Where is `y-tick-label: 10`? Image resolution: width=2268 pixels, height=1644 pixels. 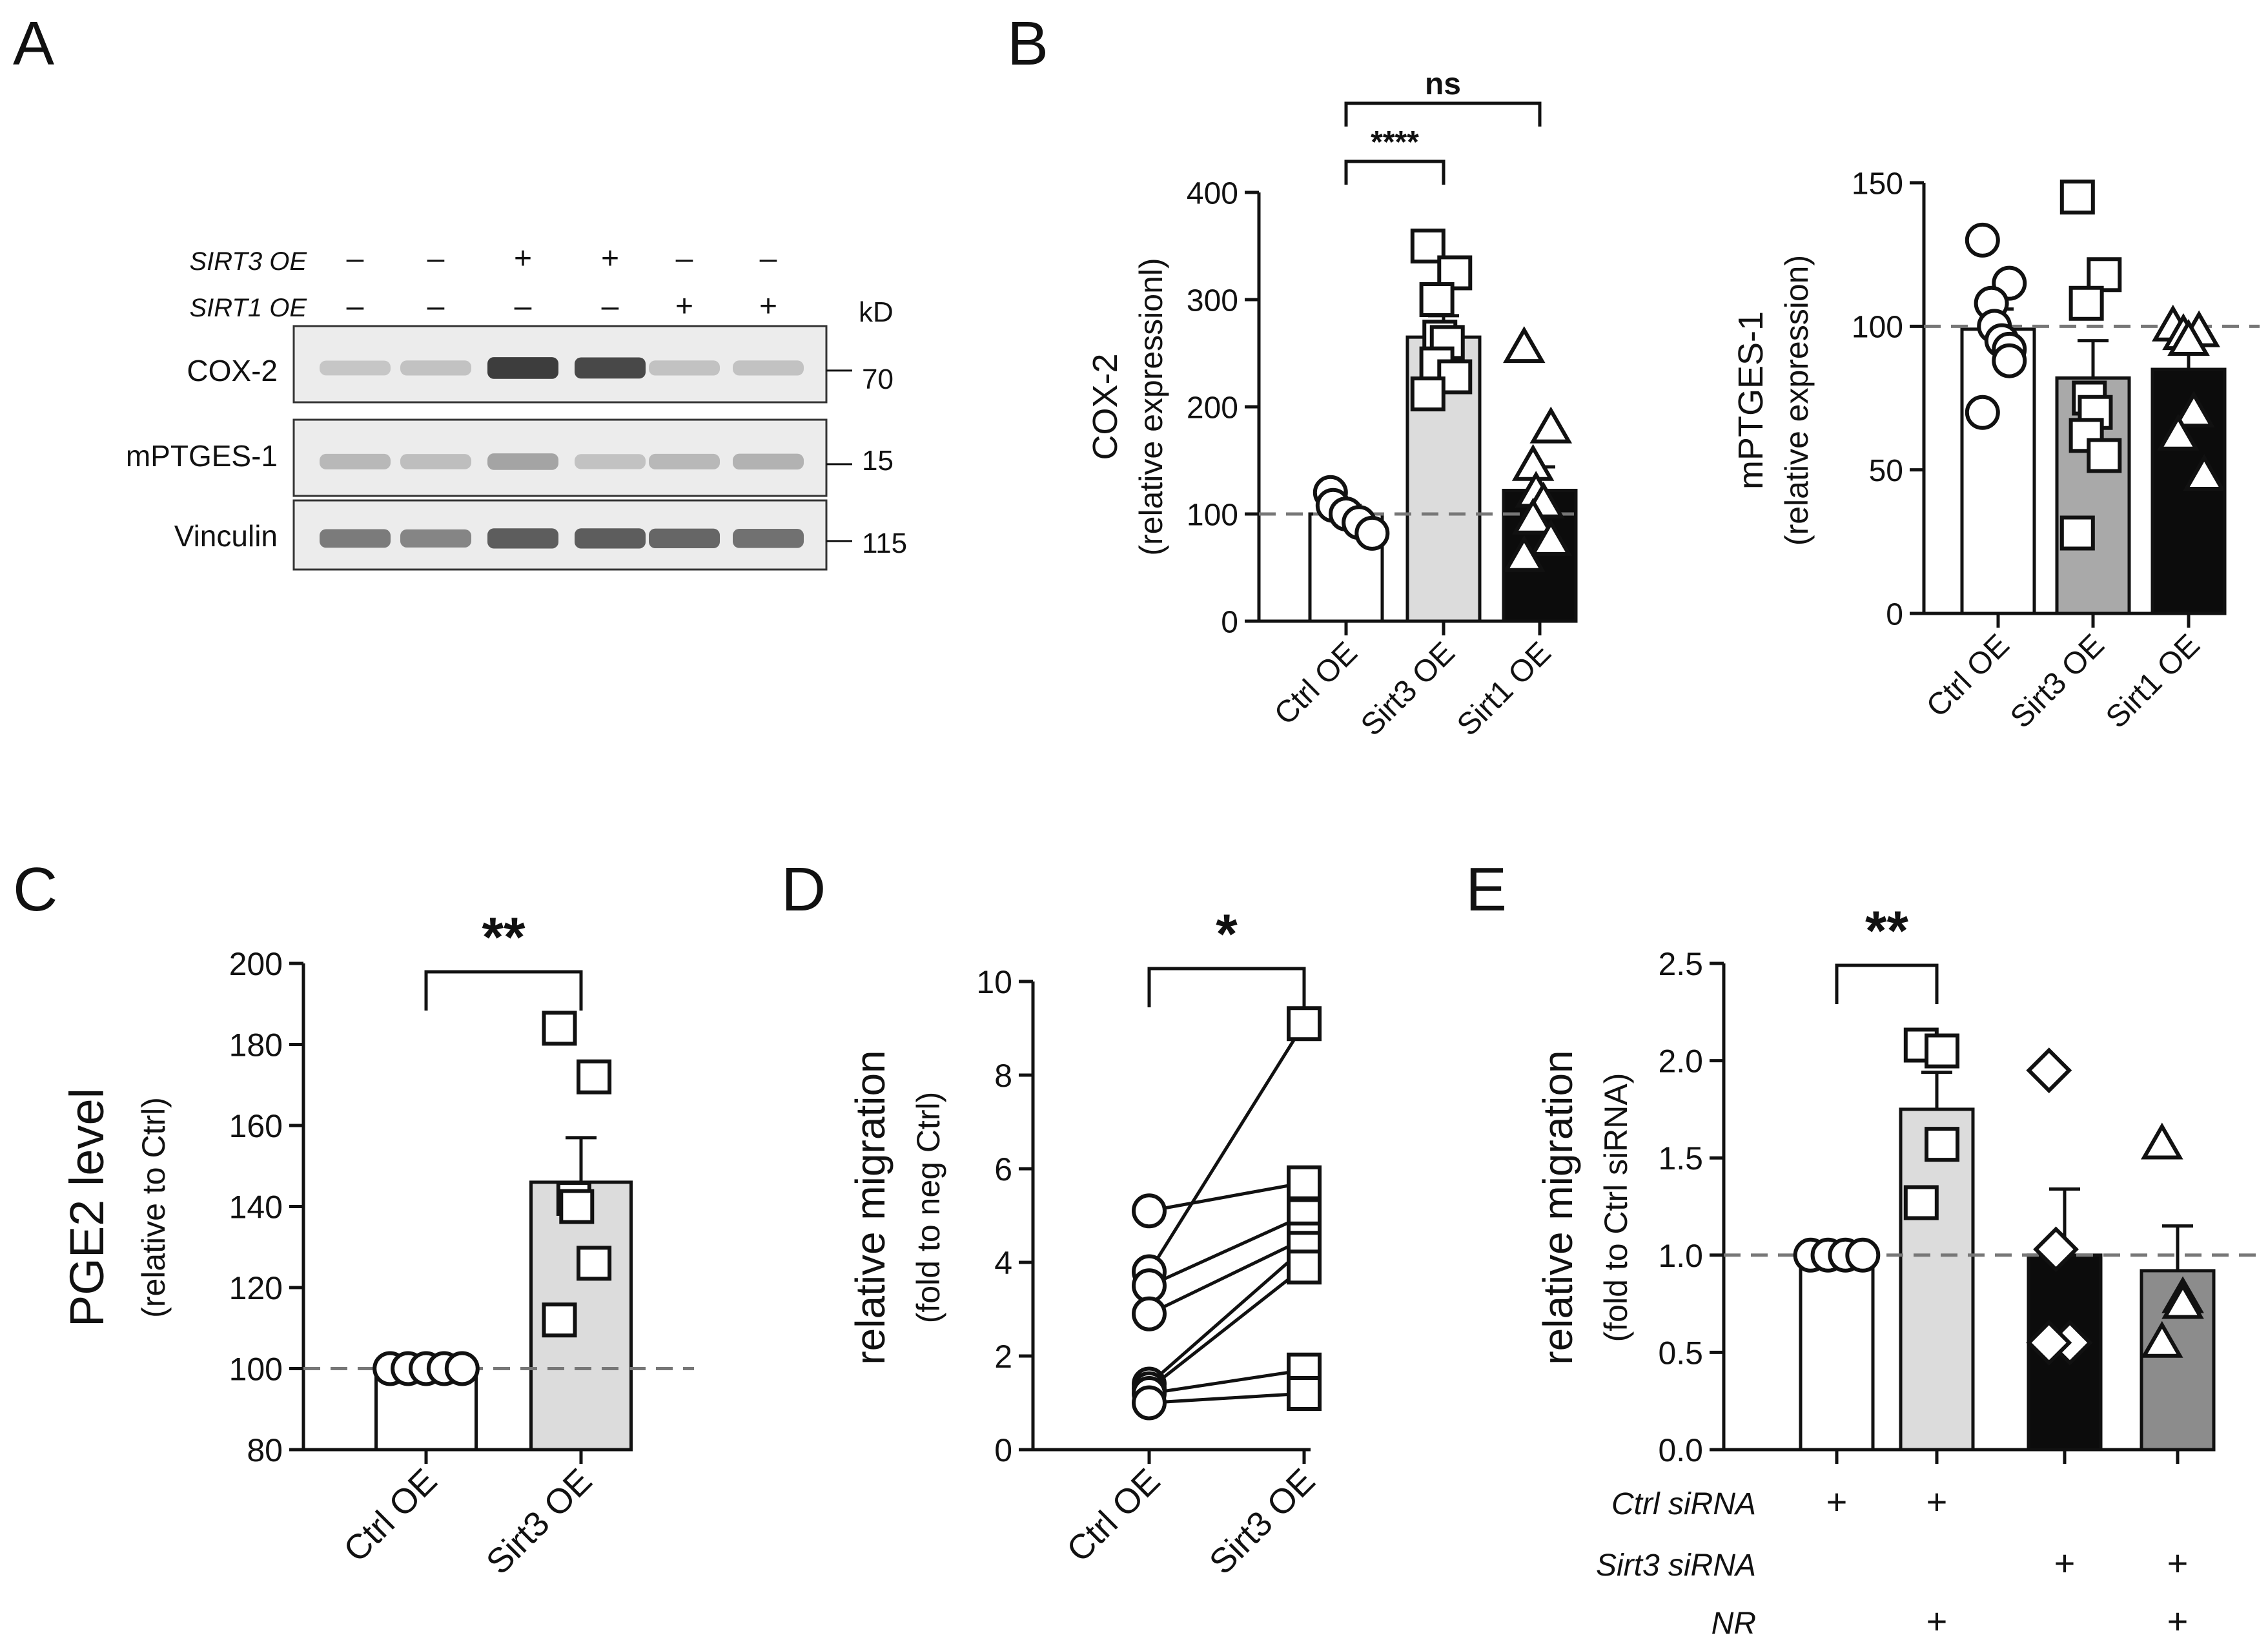
y-tick-label: 10 is located at coordinates (994, 982).